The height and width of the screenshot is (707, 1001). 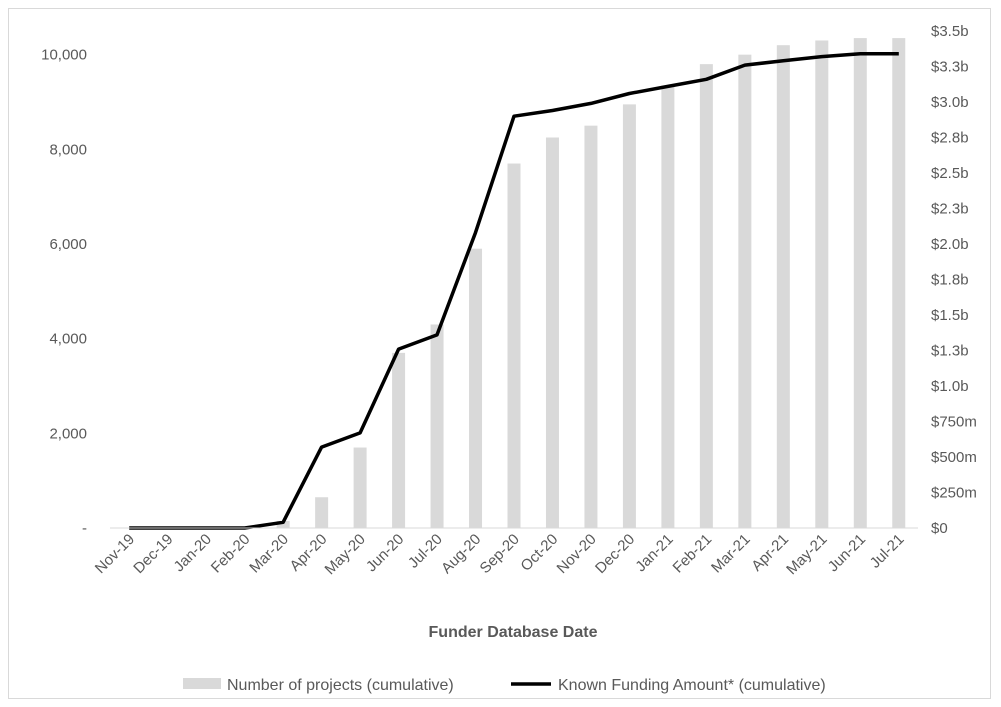 I want to click on x-tick-label: Dec-19, so click(x=153, y=554).